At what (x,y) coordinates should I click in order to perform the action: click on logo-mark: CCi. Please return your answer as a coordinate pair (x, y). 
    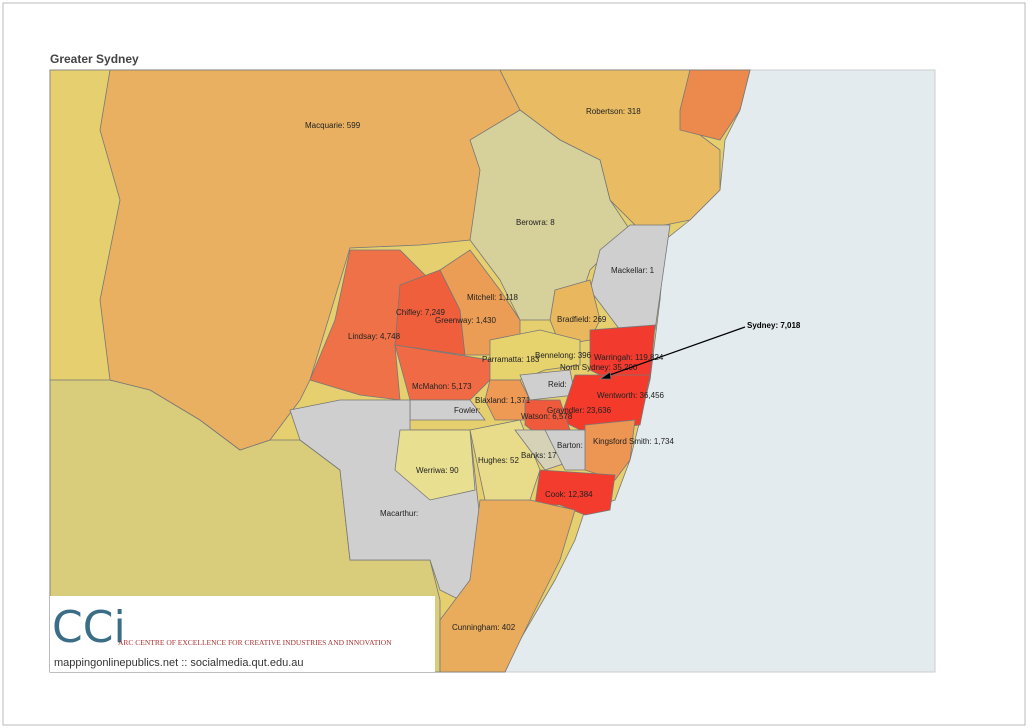
    Looking at the image, I should click on (89, 627).